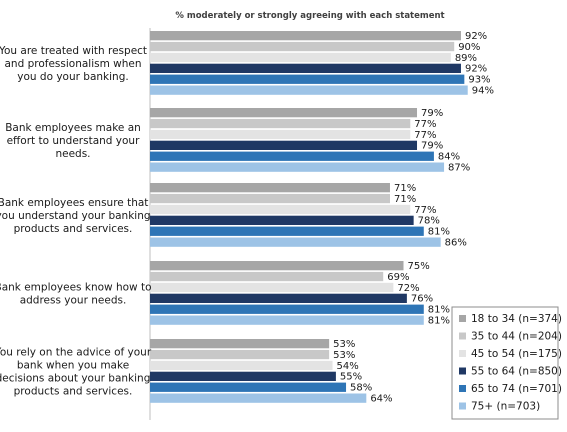 The image size is (567, 432). I want to click on legend-label-2: 35 to 44 (n=204), so click(516, 337).